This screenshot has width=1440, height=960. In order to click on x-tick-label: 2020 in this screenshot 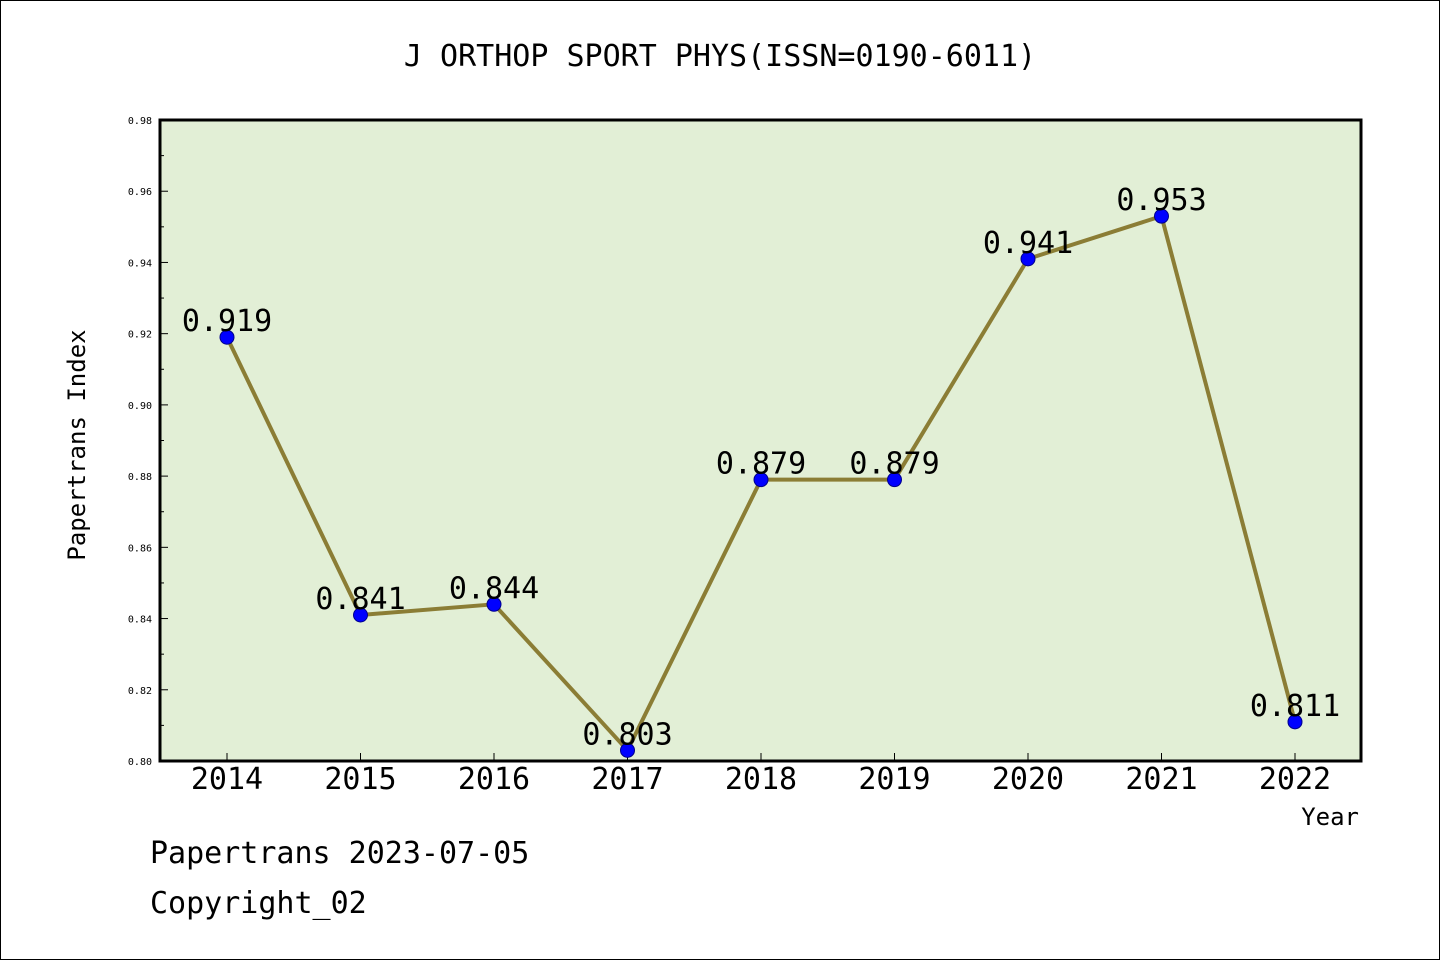, I will do `click(1028, 779)`.